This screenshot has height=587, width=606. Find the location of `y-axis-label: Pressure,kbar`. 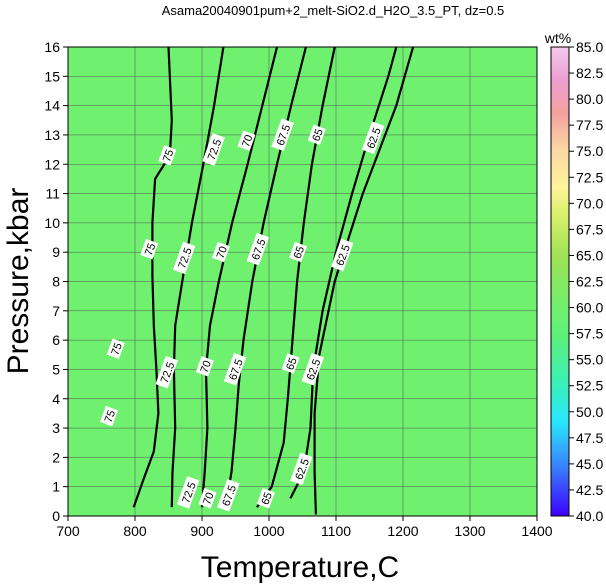

y-axis-label: Pressure,kbar is located at coordinates (18, 281).